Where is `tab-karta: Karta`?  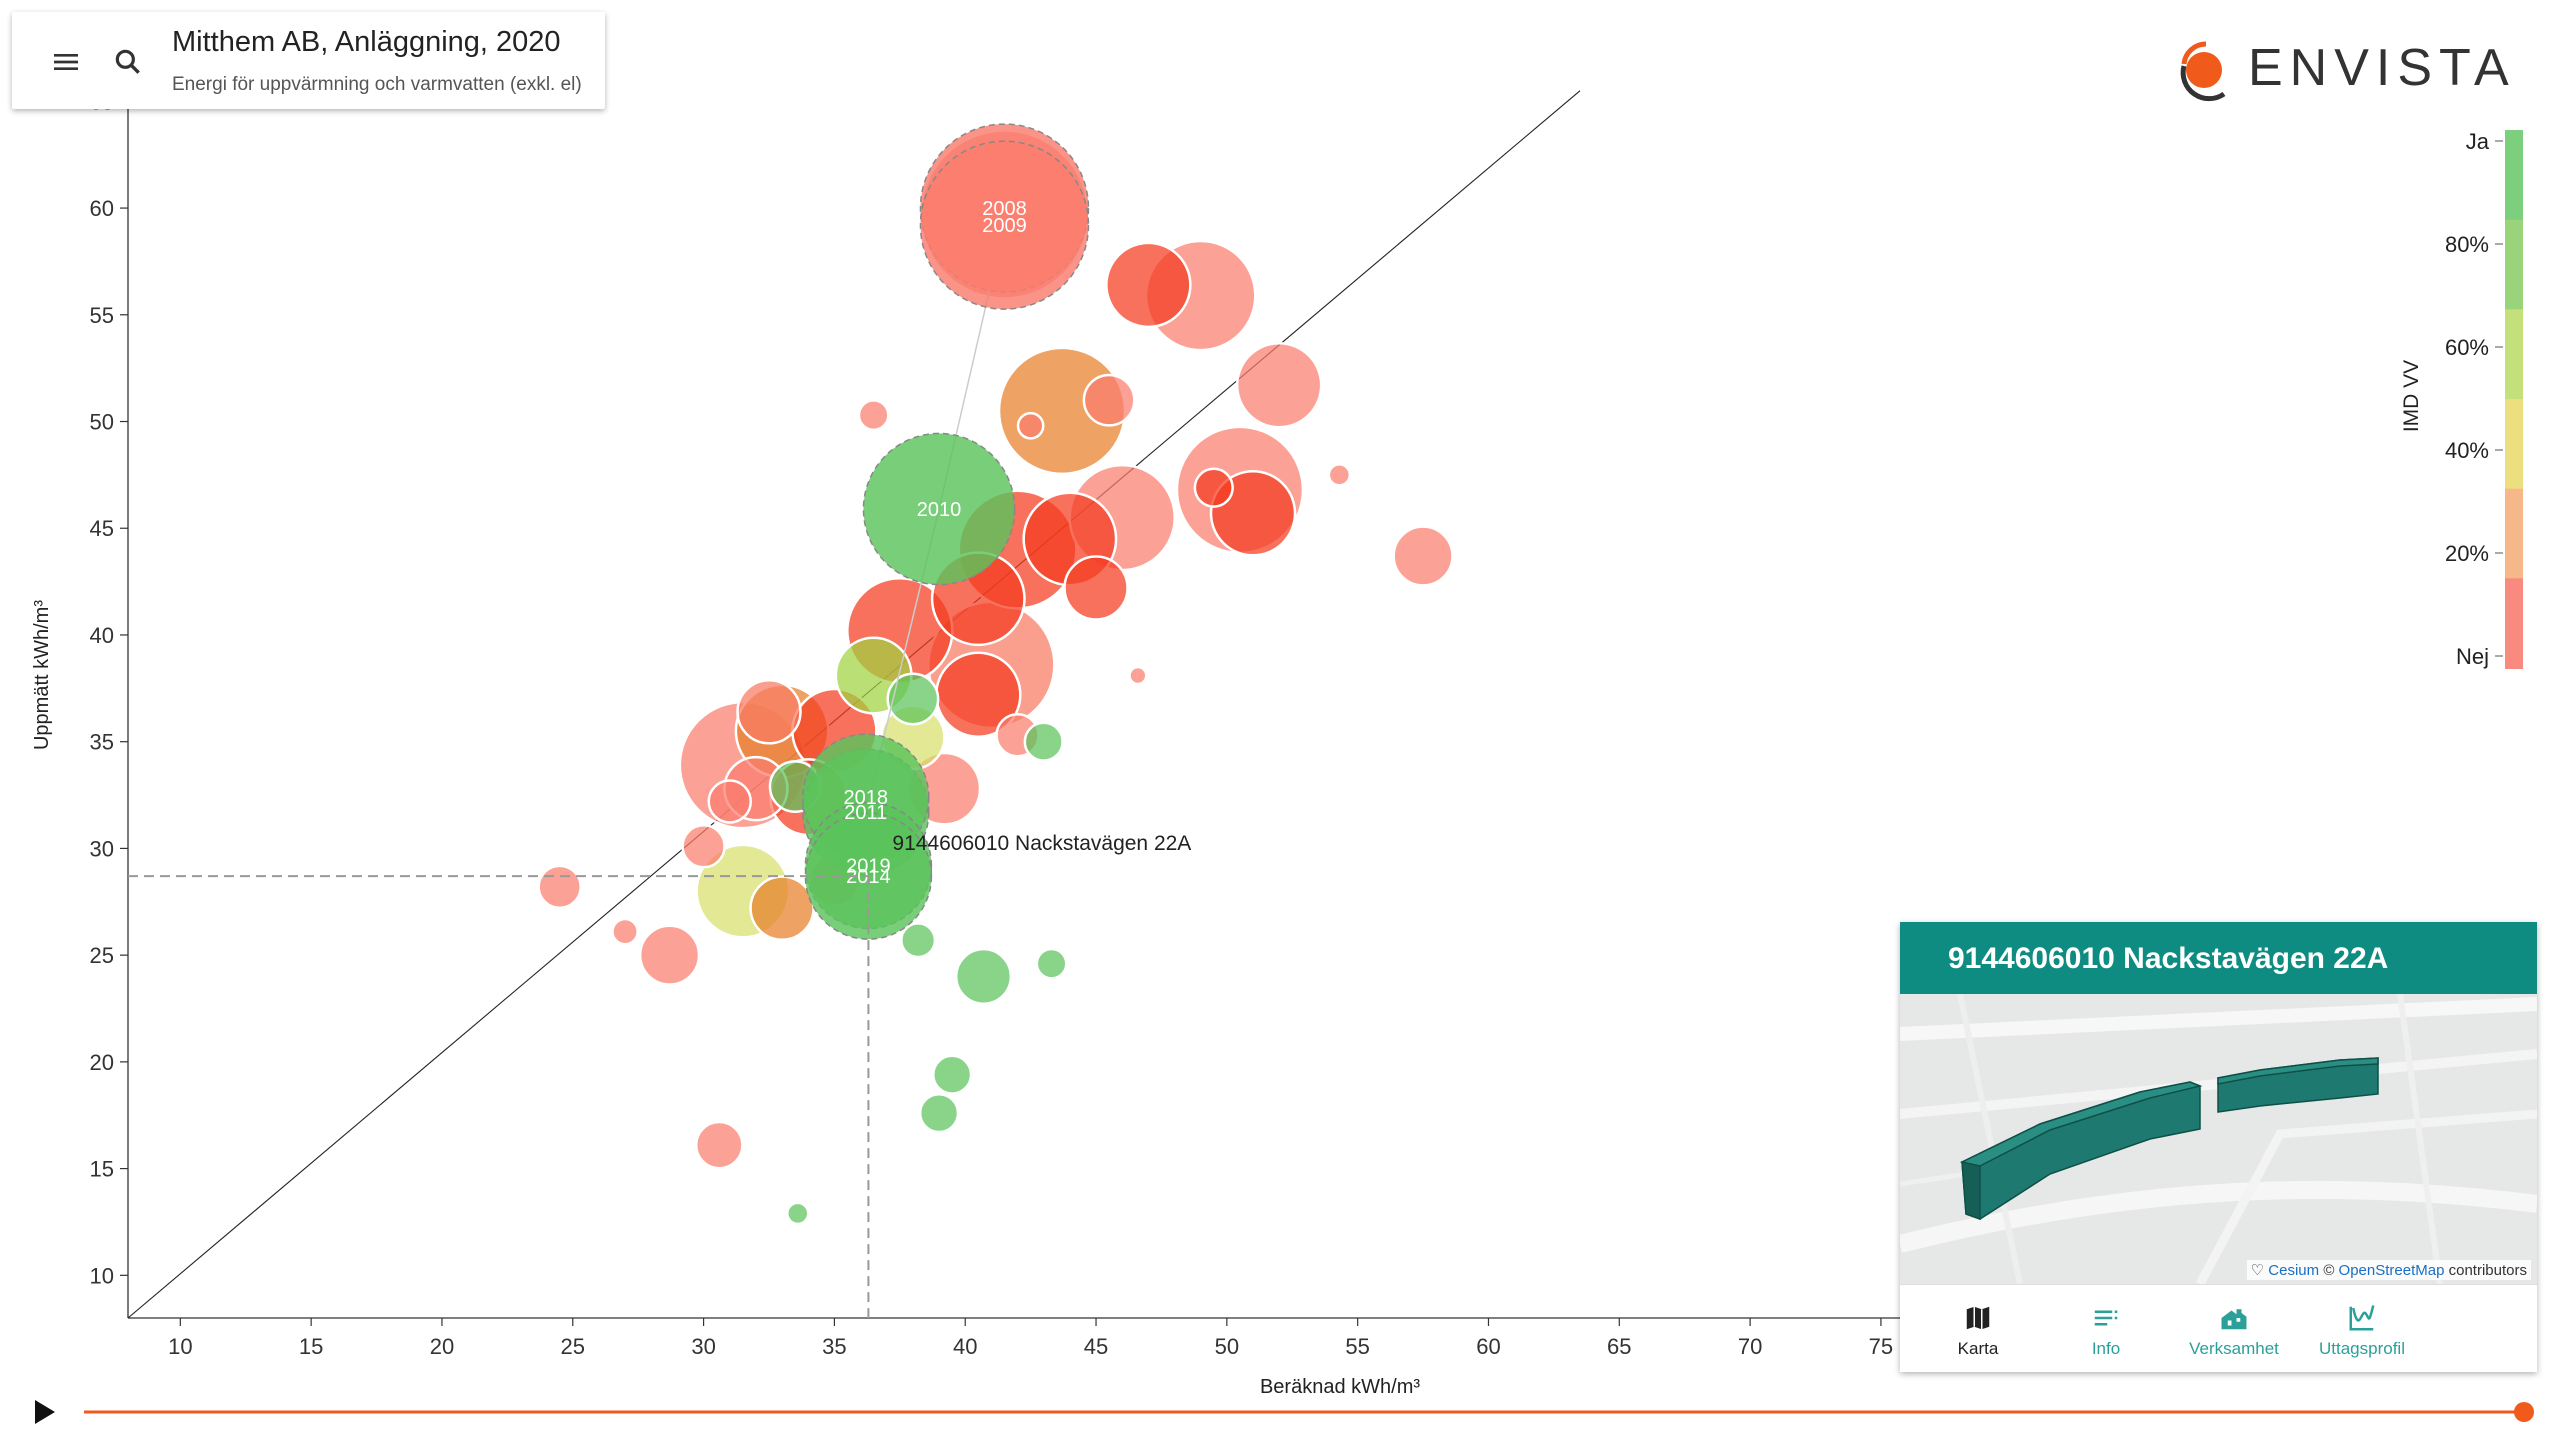 tab-karta: Karta is located at coordinates (1978, 1329).